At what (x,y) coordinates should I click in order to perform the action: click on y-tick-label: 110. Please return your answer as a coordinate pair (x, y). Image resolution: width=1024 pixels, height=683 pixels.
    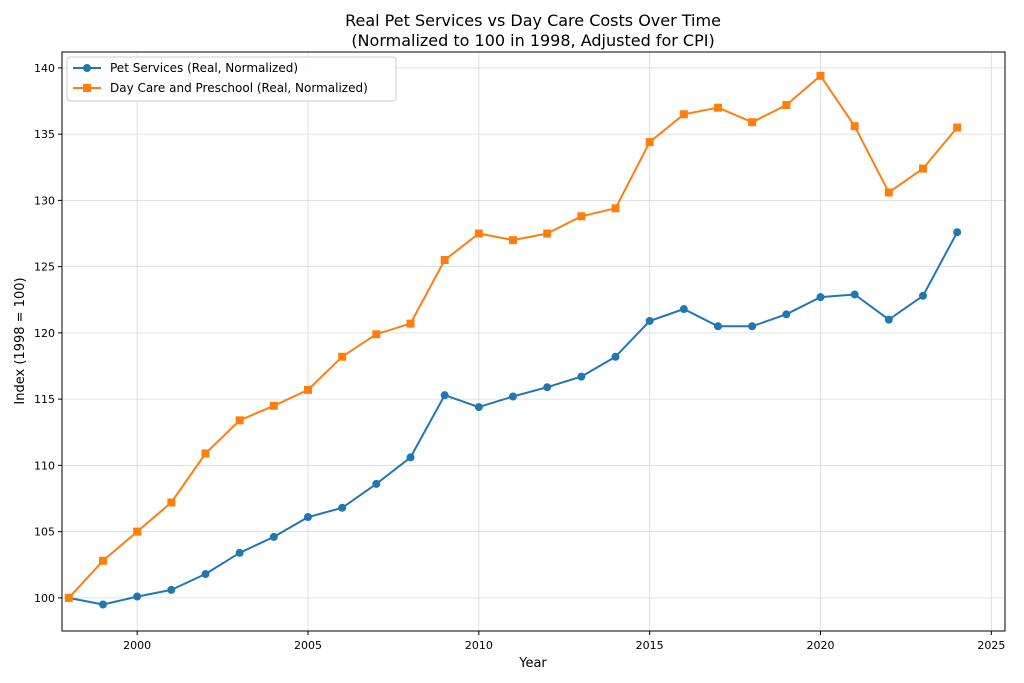
    Looking at the image, I should click on (44, 465).